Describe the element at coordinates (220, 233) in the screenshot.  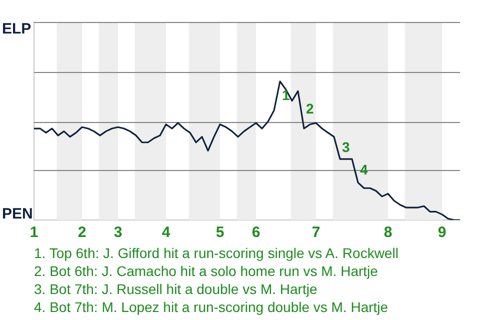
I see `x-tick-label: 5` at that location.